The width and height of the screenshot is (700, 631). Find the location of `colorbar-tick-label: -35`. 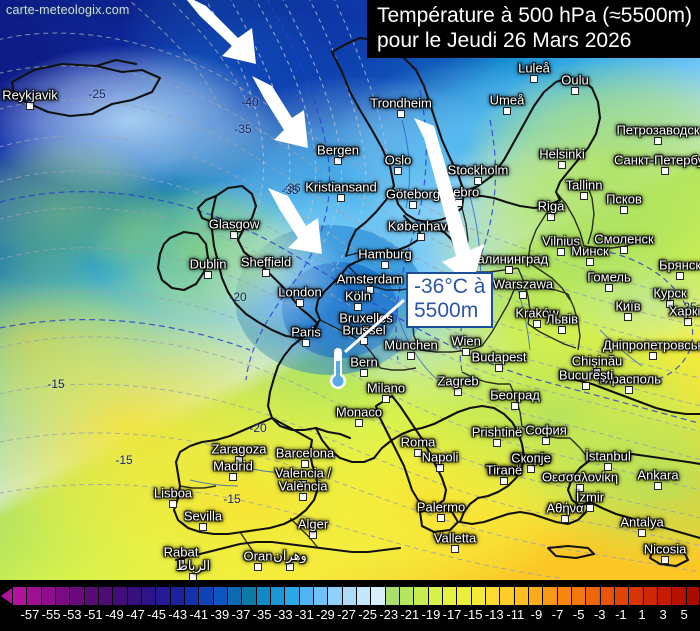

colorbar-tick-label: -35 is located at coordinates (262, 614).